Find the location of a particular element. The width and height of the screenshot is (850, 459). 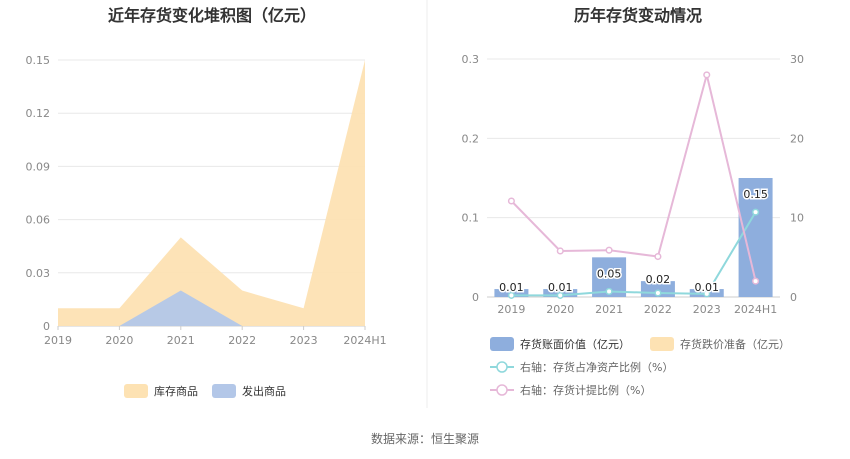

bar-data-label: 0.15 is located at coordinates (755, 194).